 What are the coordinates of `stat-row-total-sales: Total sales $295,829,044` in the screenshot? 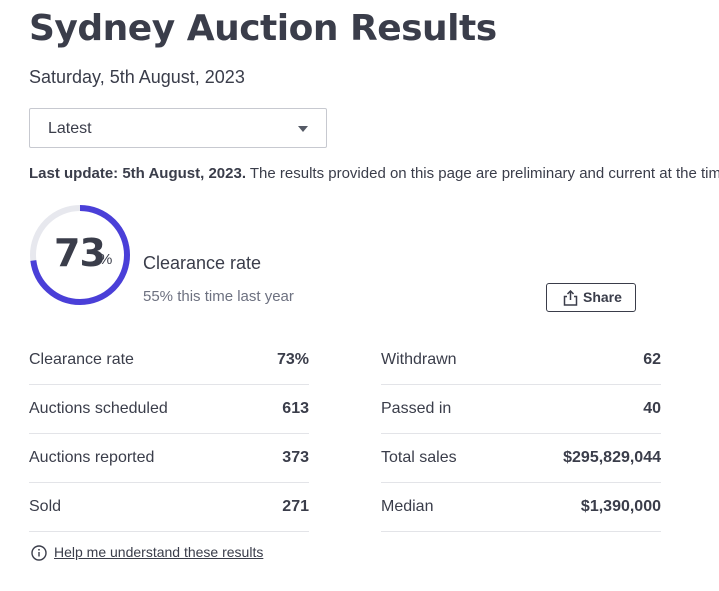 It's located at (521, 458).